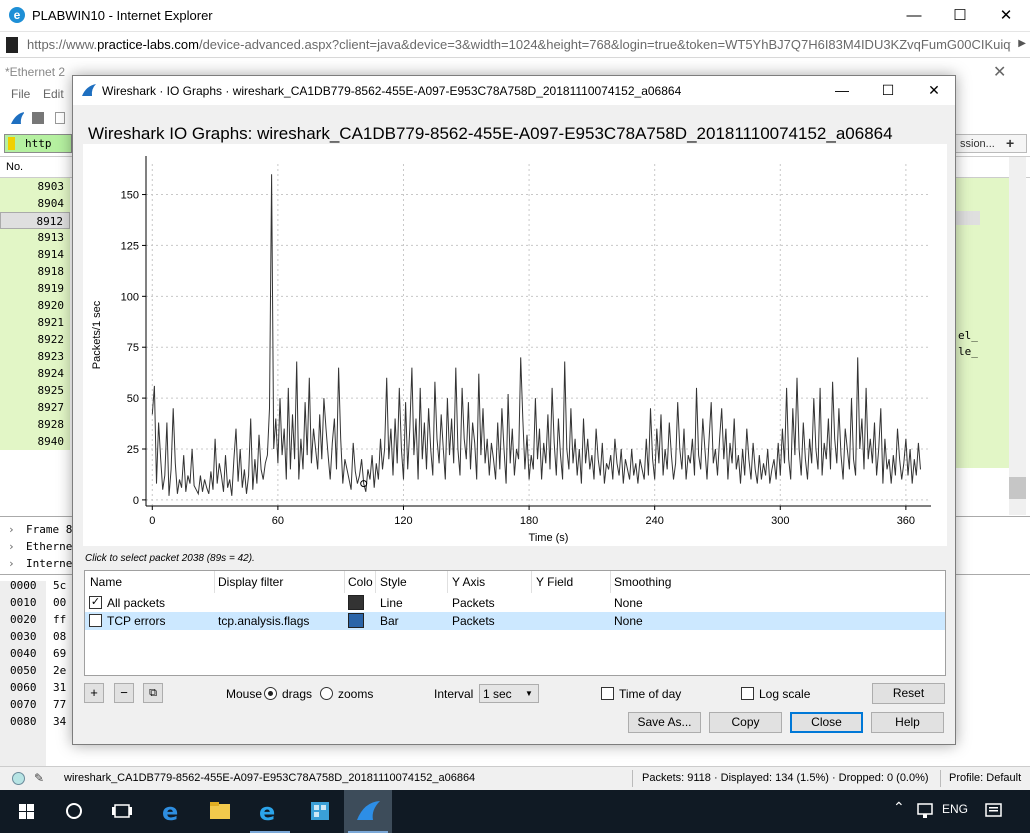 The image size is (1030, 833). Describe the element at coordinates (356, 694) in the screenshot. I see `zooms-label: zooms` at that location.